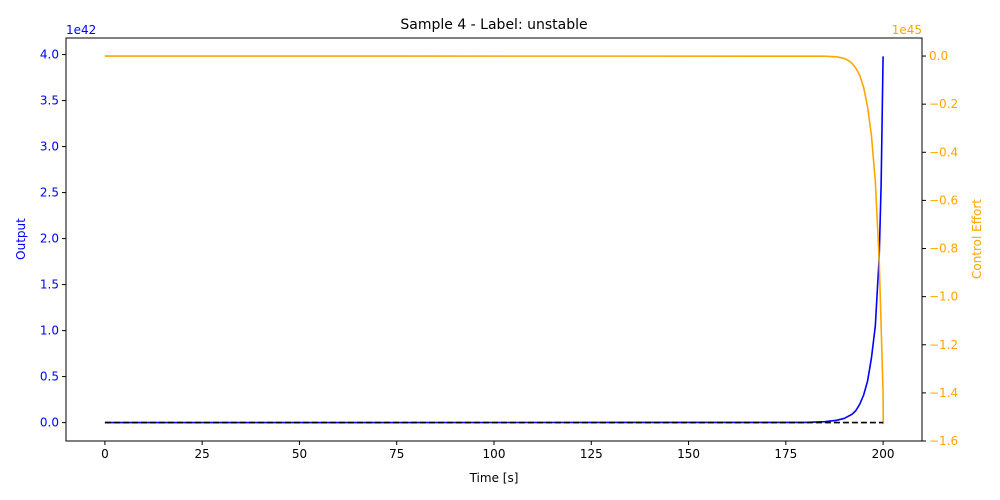  I want to click on x-tick-label: 75, so click(396, 454).